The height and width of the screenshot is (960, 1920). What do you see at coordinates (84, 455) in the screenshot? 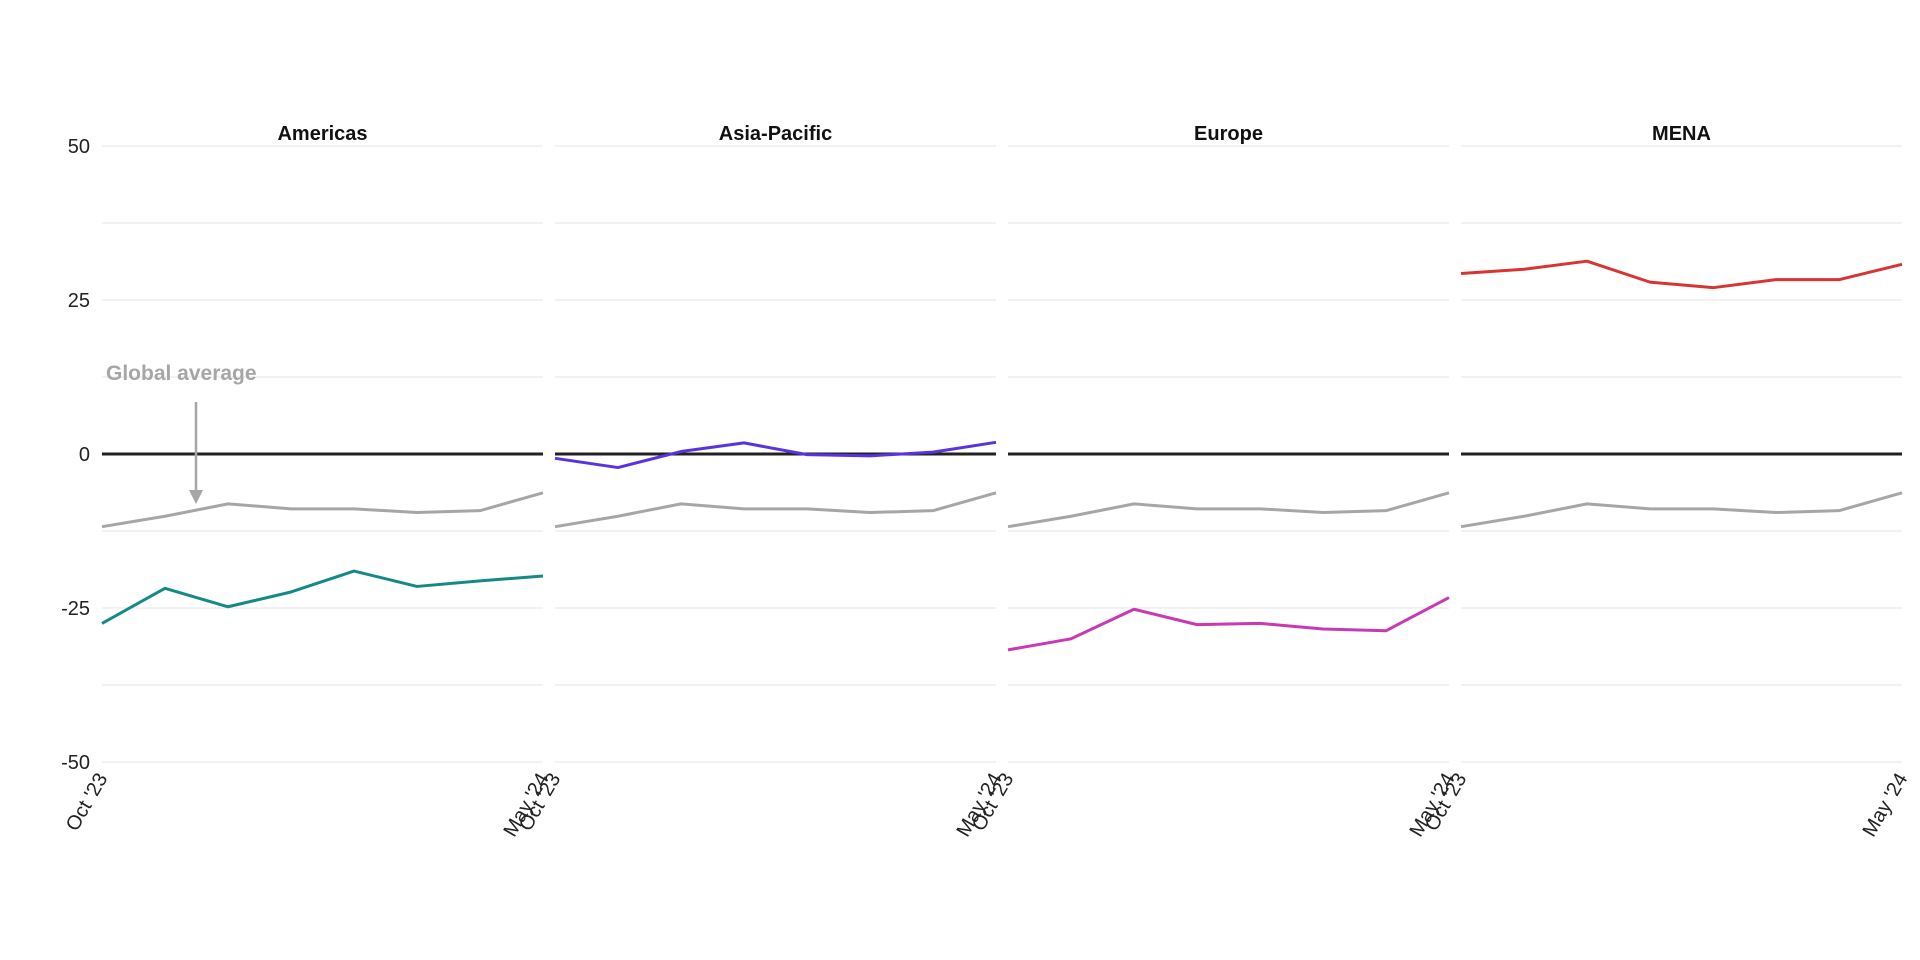
I see `y-tick-label-0: 0` at bounding box center [84, 455].